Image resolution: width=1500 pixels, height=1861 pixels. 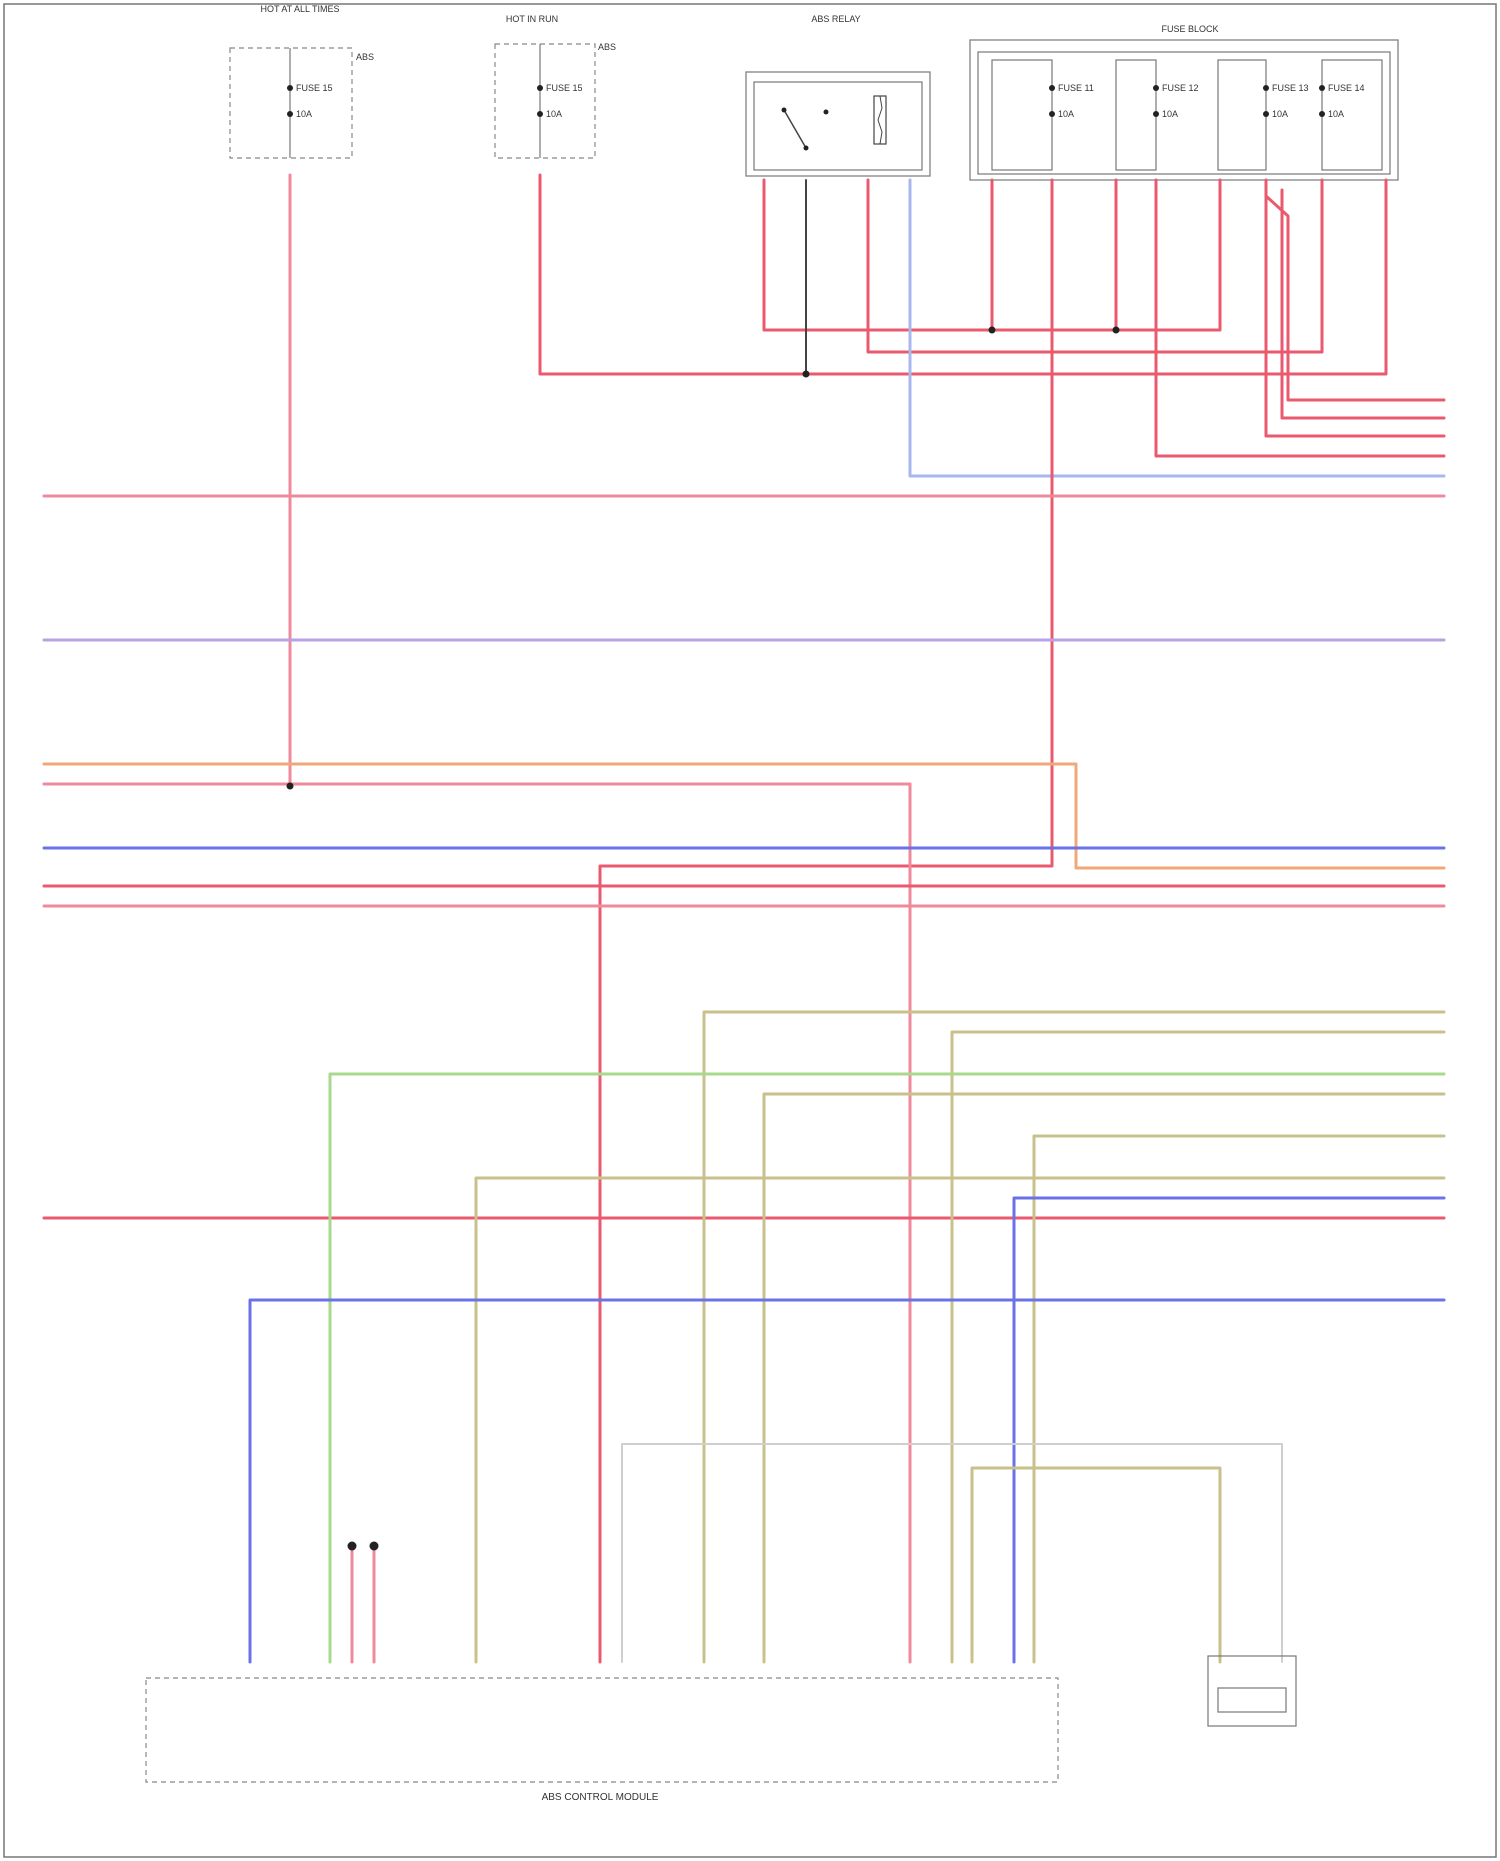 I want to click on fuse-11: FUSE 11 10A, so click(x=1071, y=101).